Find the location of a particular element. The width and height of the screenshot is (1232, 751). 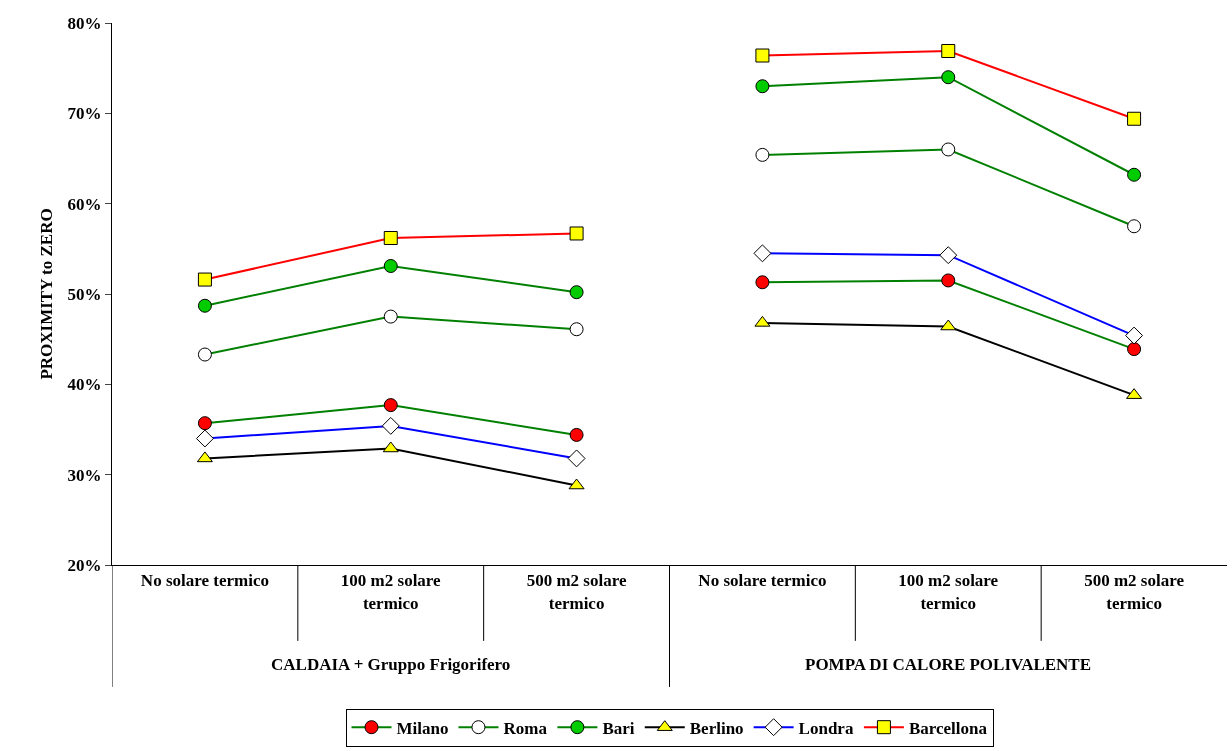

y-tick-label: 70% is located at coordinates (84, 114).